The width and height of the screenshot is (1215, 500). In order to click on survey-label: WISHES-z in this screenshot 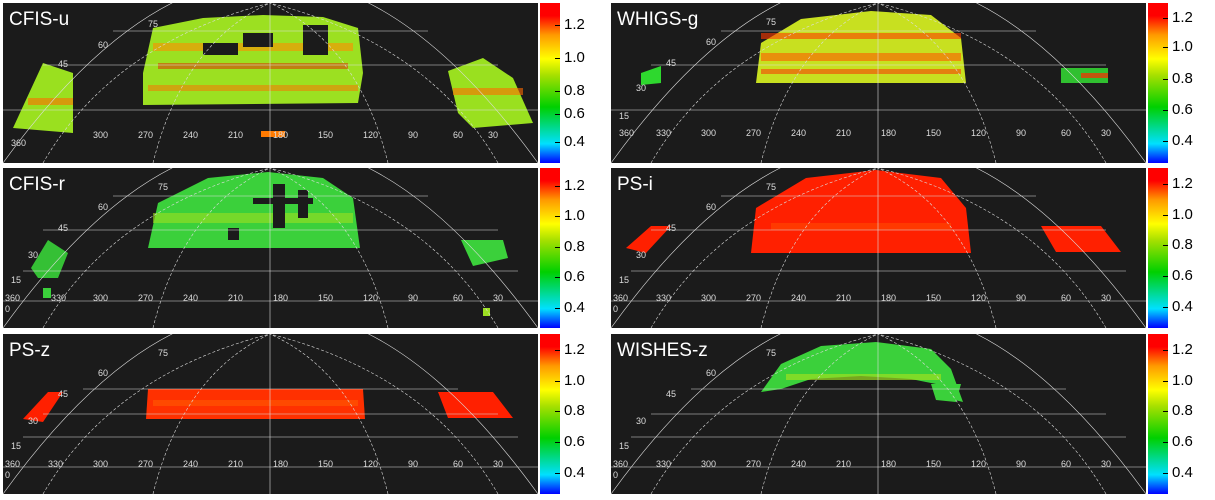, I will do `click(662, 350)`.